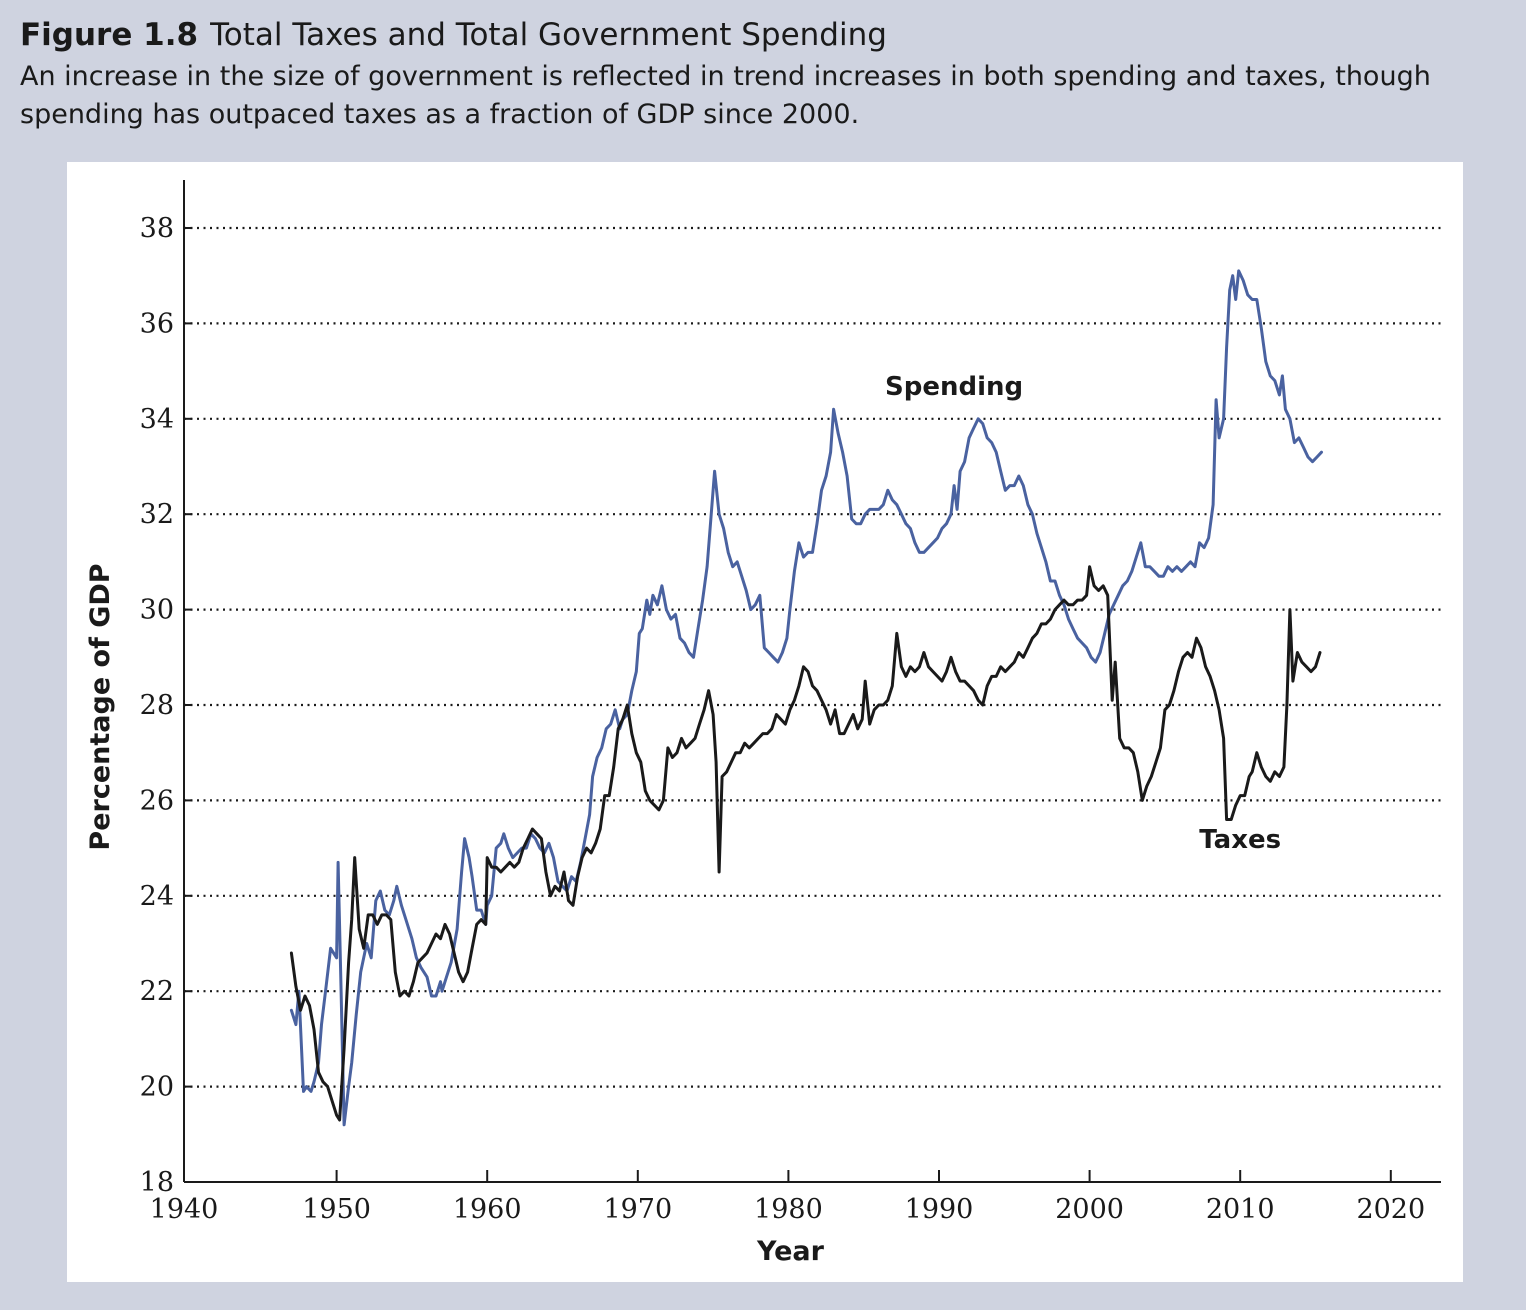 This screenshot has height=1310, width=1526. I want to click on y-tick-label-30: 30, so click(157, 610).